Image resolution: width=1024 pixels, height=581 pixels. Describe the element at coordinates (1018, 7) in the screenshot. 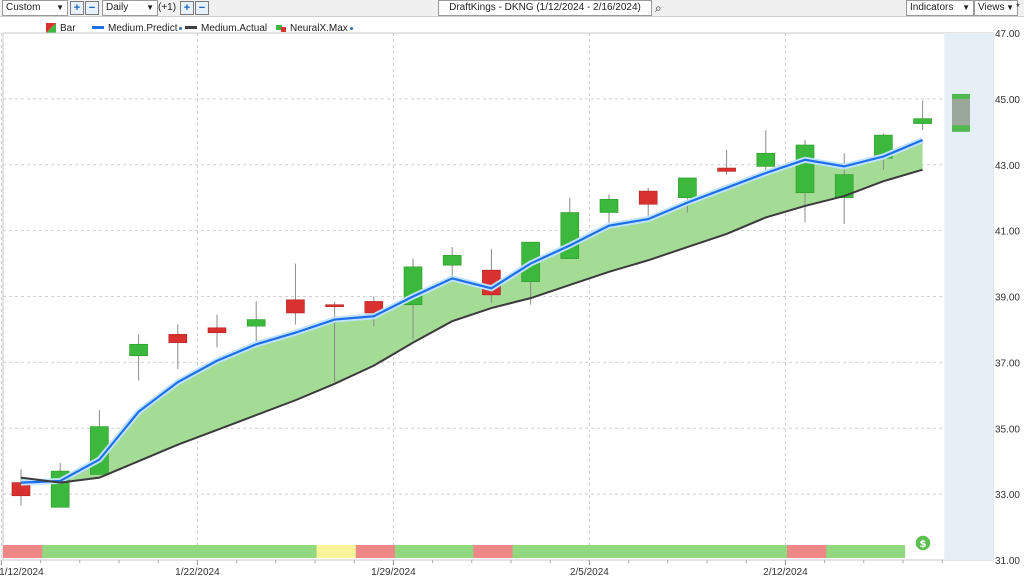

I see `pin-icon: *` at that location.